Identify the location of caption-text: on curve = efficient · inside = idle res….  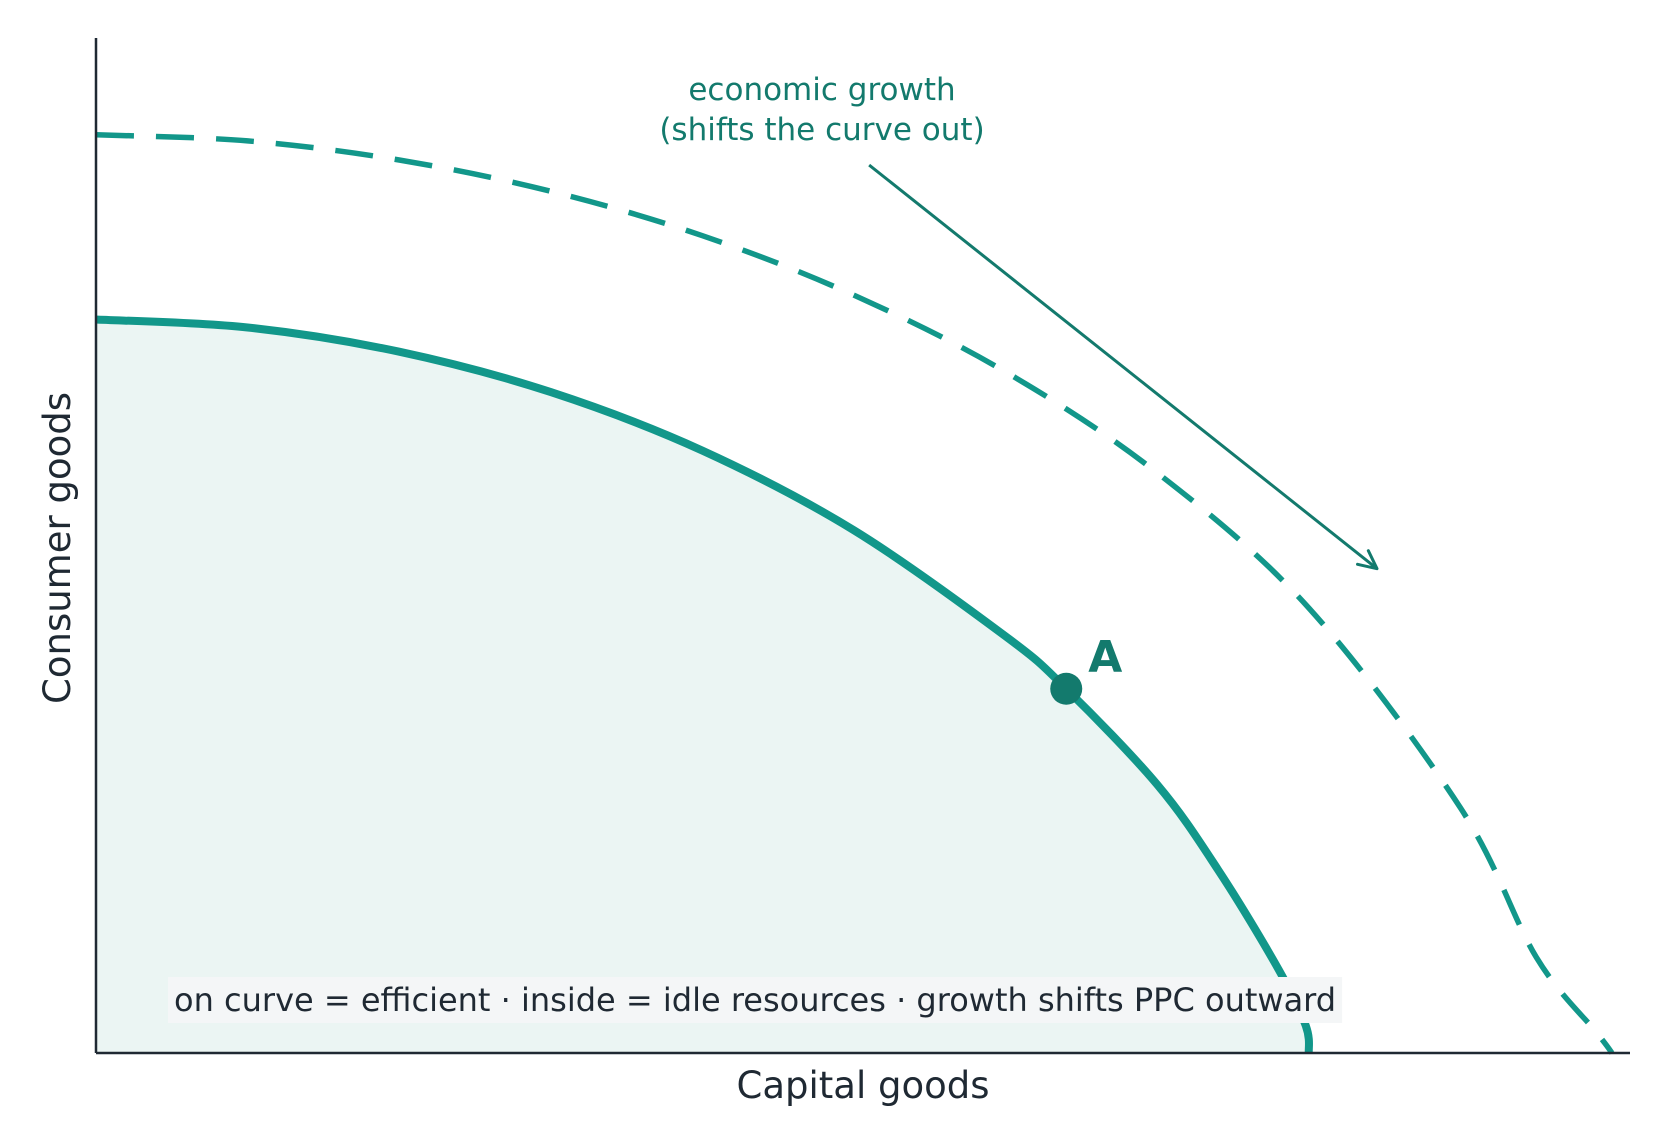
(755, 1000).